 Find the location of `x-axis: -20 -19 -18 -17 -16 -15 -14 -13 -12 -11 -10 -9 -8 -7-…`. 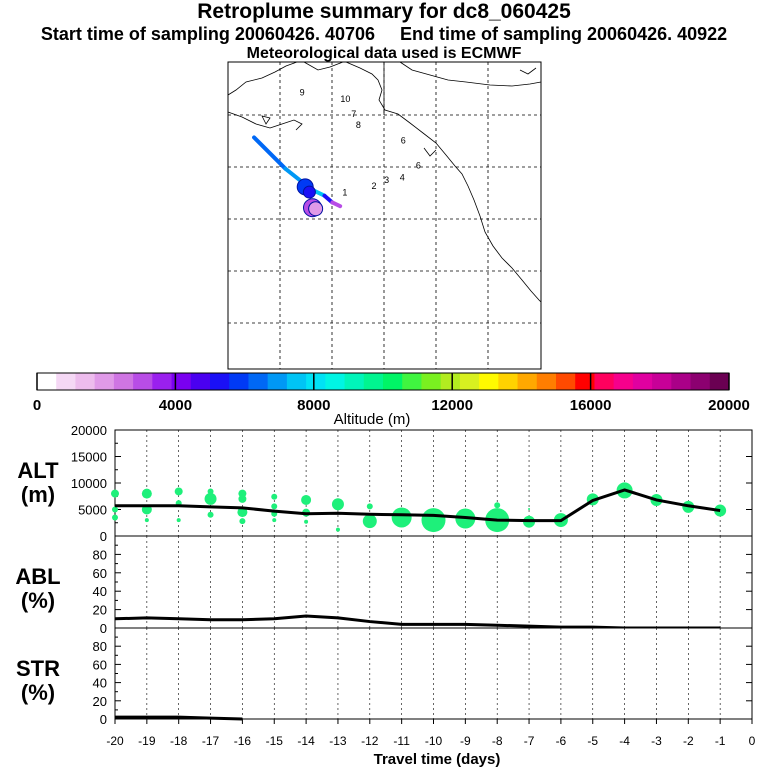

x-axis: -20 -19 -18 -17 -16 -15 -14 -13 -12 -11 -10 -9 -8 -7-… is located at coordinates (431, 733).